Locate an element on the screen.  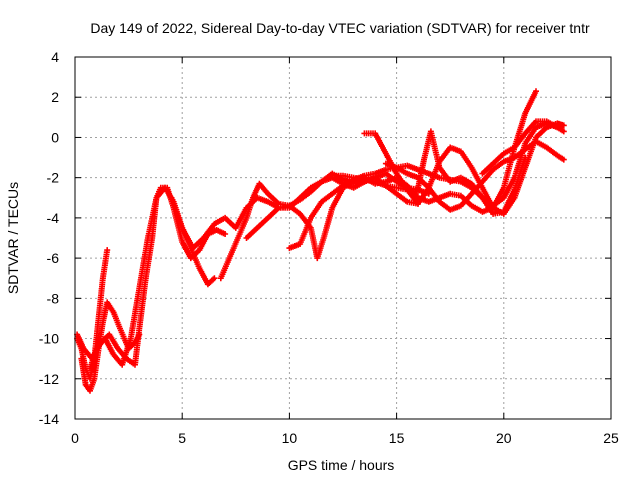
y-tick-label: -14 is located at coordinates (49, 419).